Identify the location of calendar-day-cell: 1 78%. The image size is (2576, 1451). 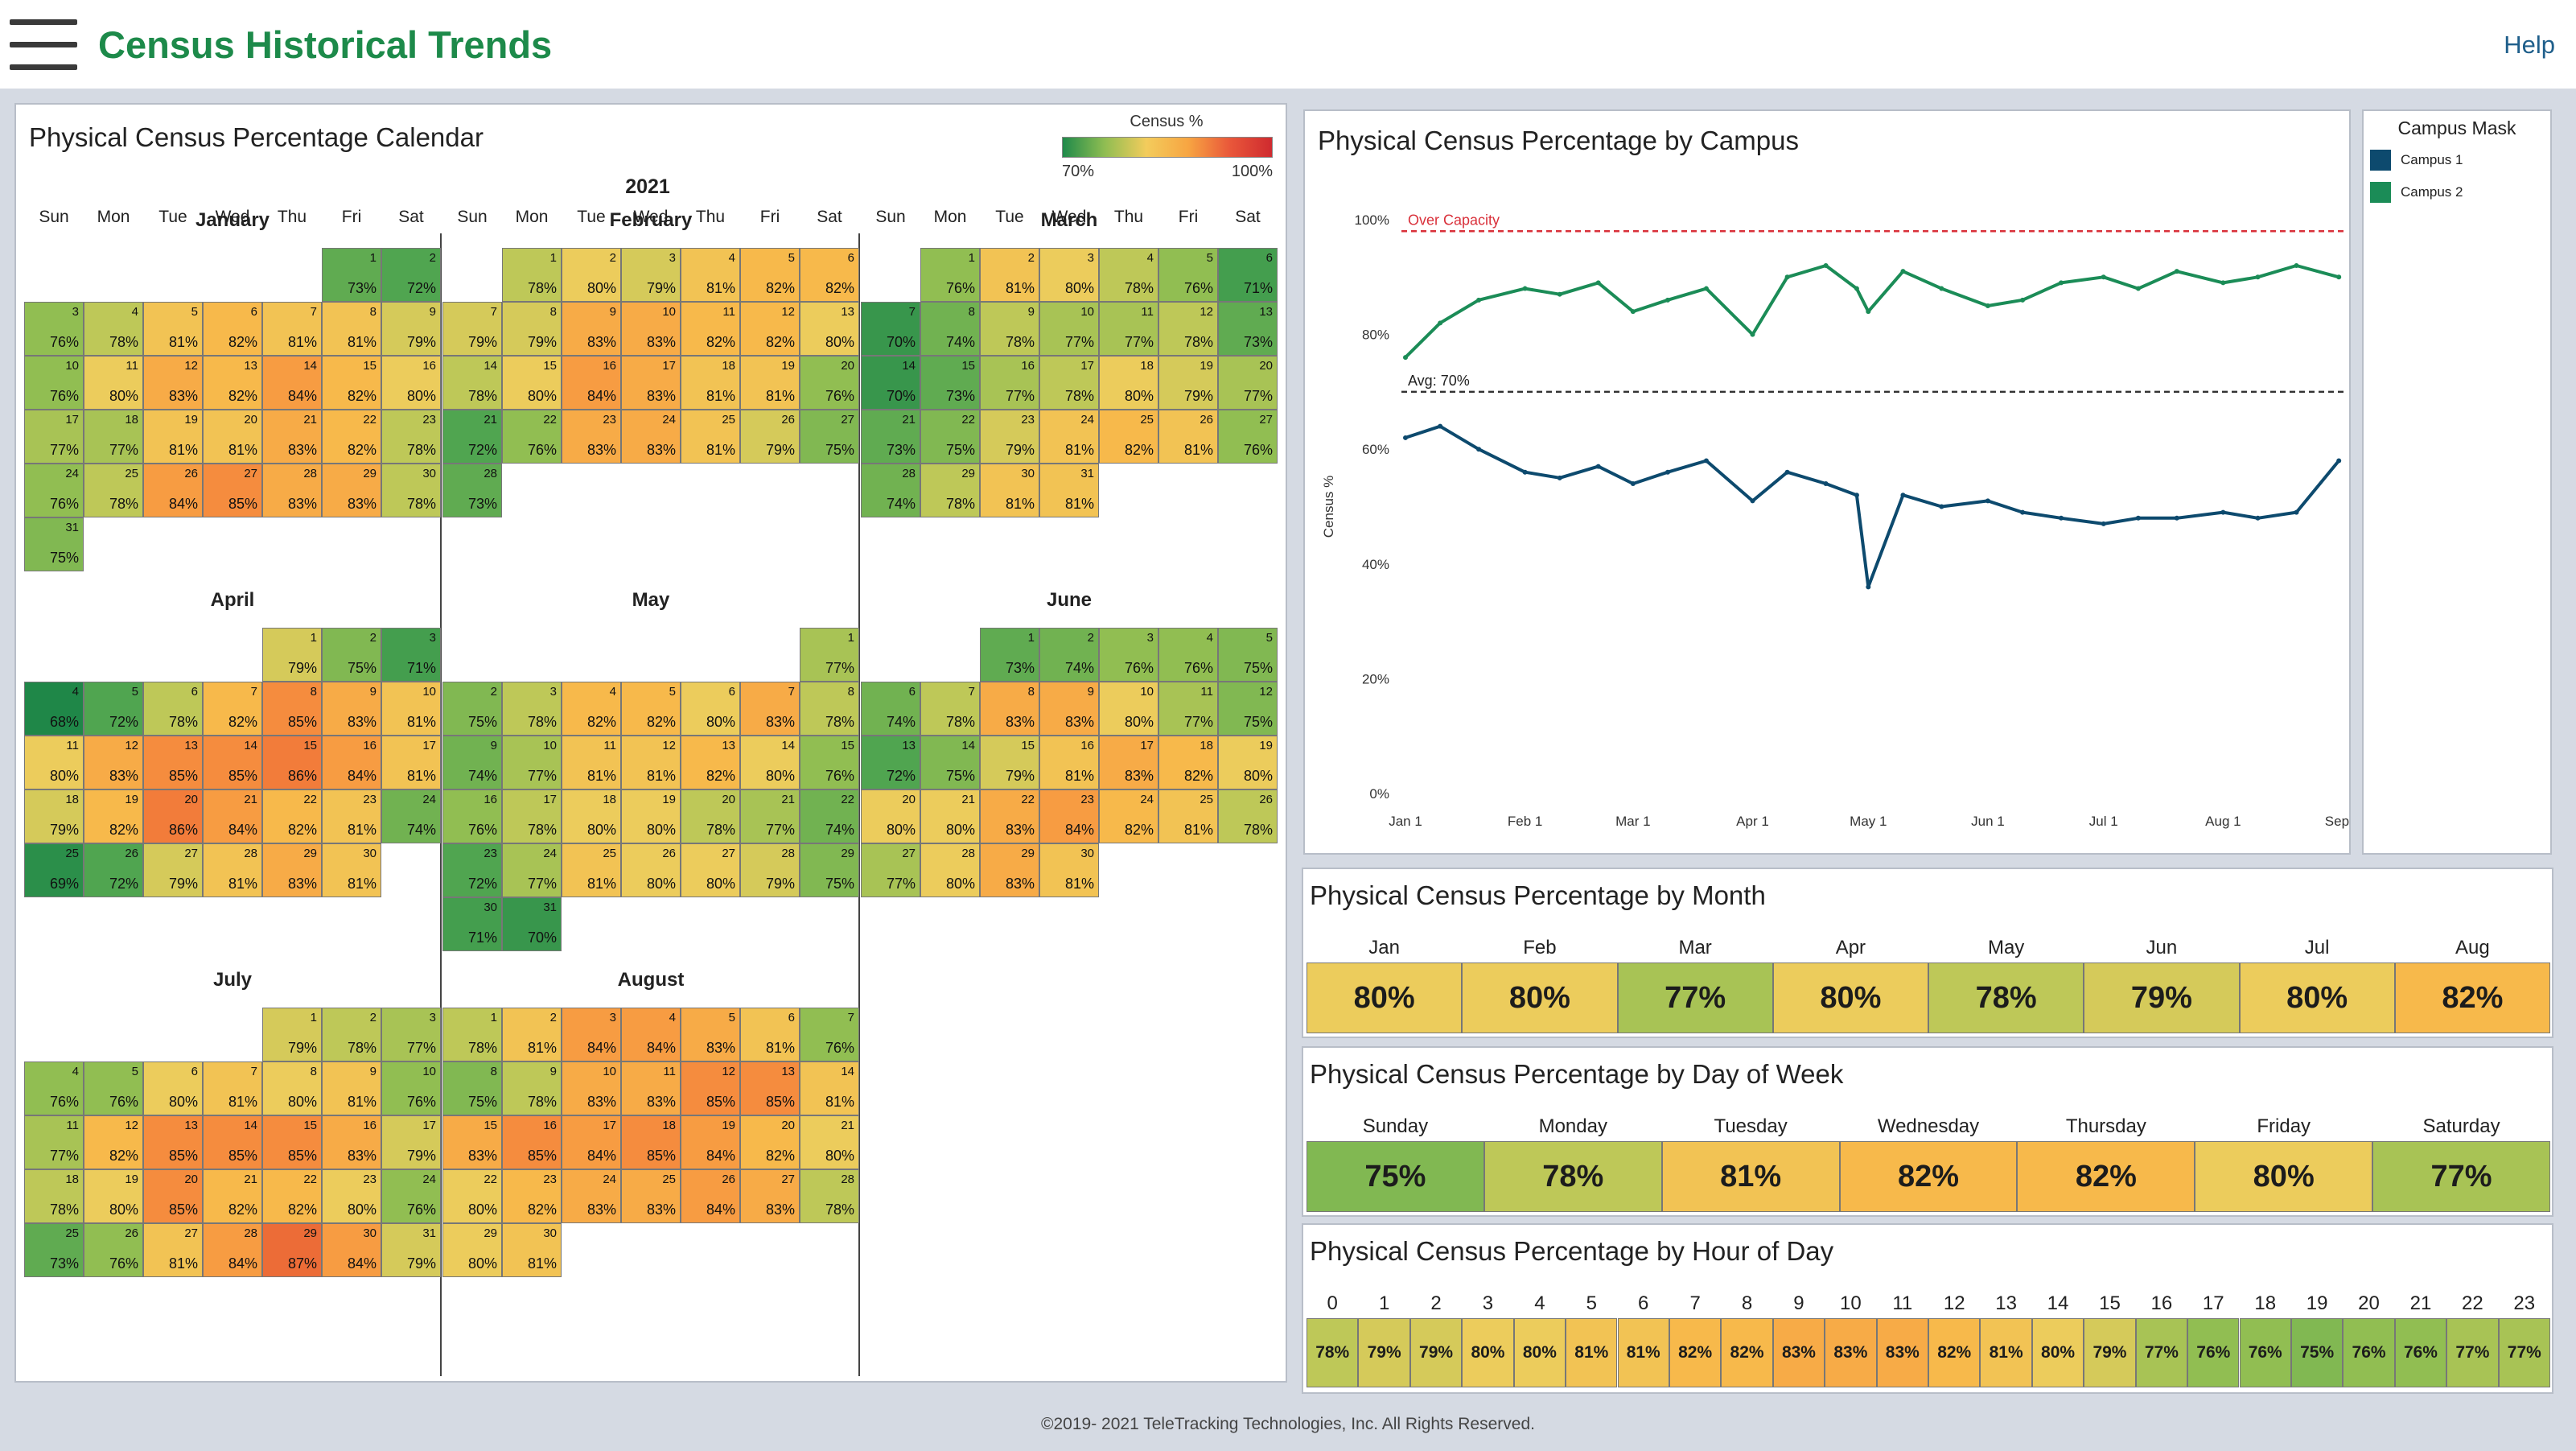
(532, 275).